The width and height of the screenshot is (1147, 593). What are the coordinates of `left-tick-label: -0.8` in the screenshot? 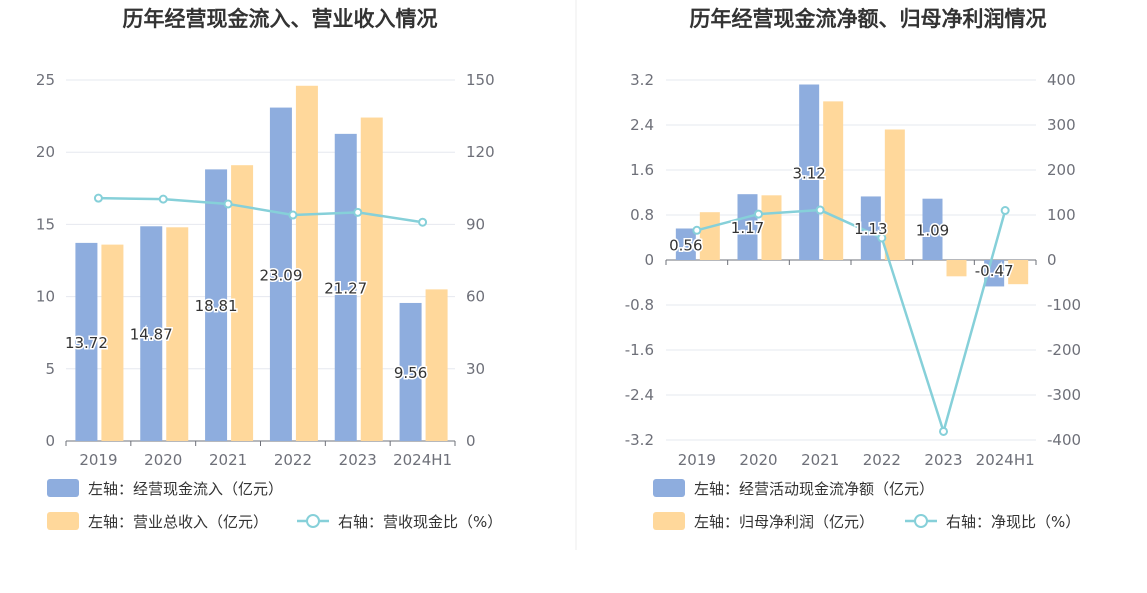 It's located at (639, 305).